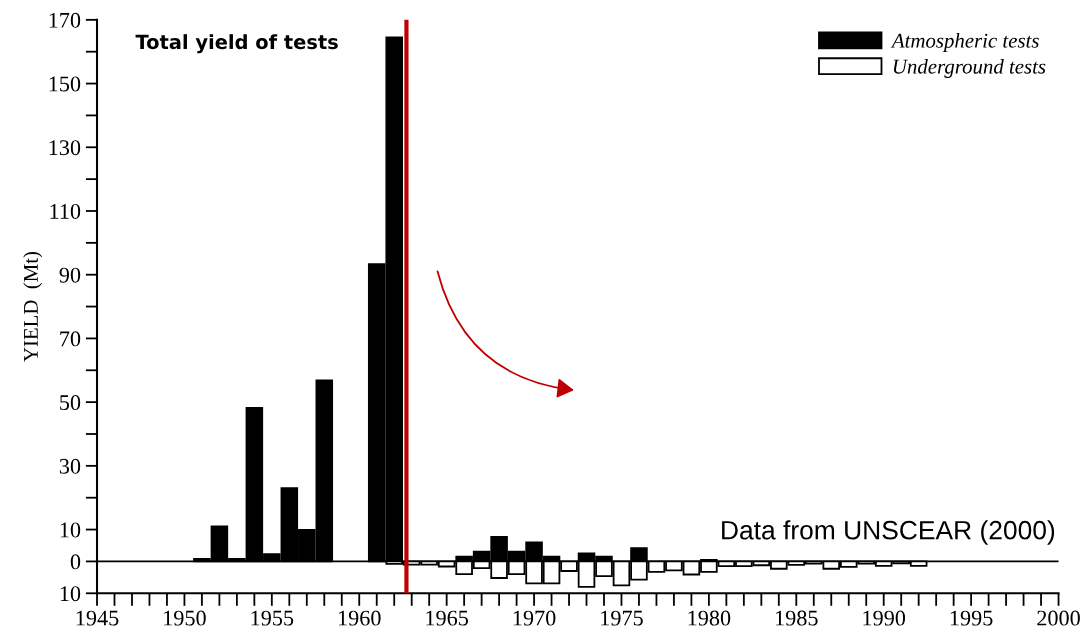 Image resolution: width=1084 pixels, height=640 pixels. I want to click on y-tick-label: 130, so click(65, 148).